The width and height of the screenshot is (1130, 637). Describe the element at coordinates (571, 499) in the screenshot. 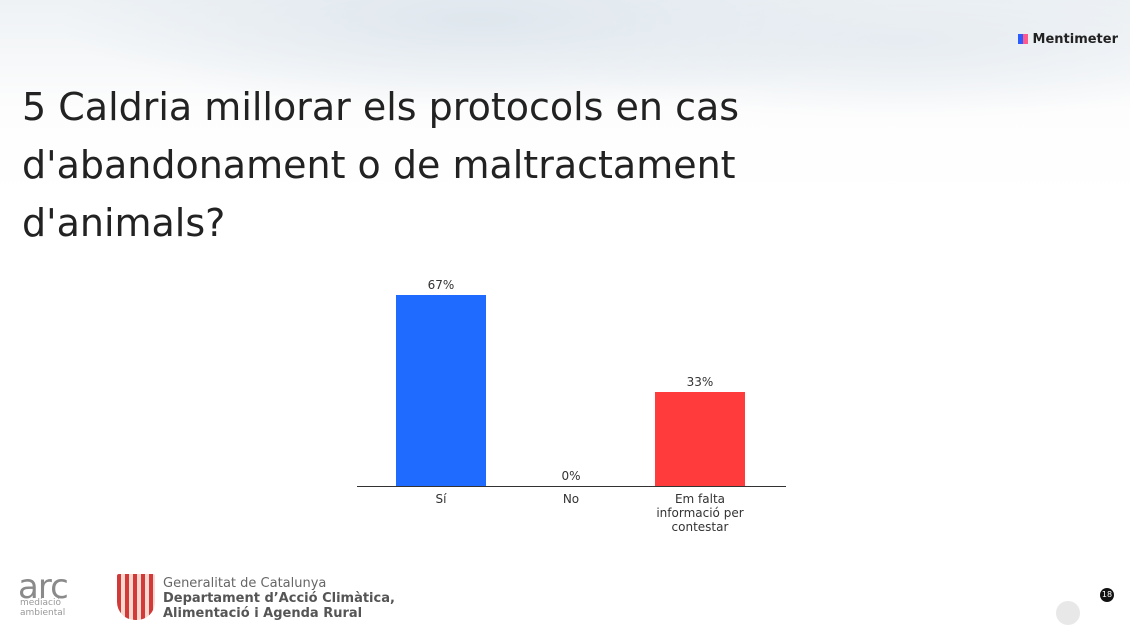

I see `category-label: No` at that location.